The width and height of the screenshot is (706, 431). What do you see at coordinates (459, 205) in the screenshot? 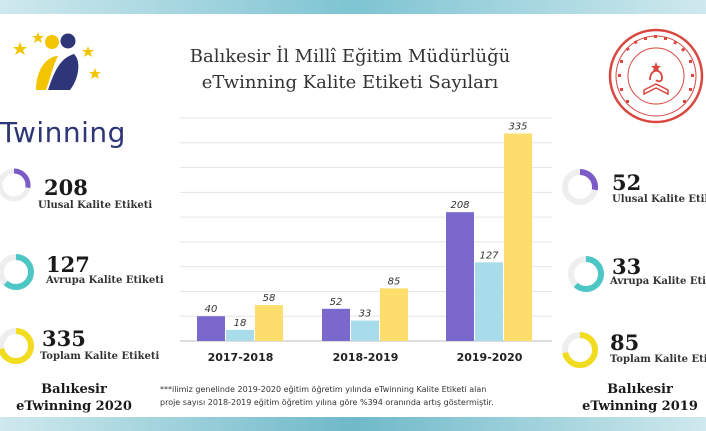
I see `bar-value-label: 208` at bounding box center [459, 205].